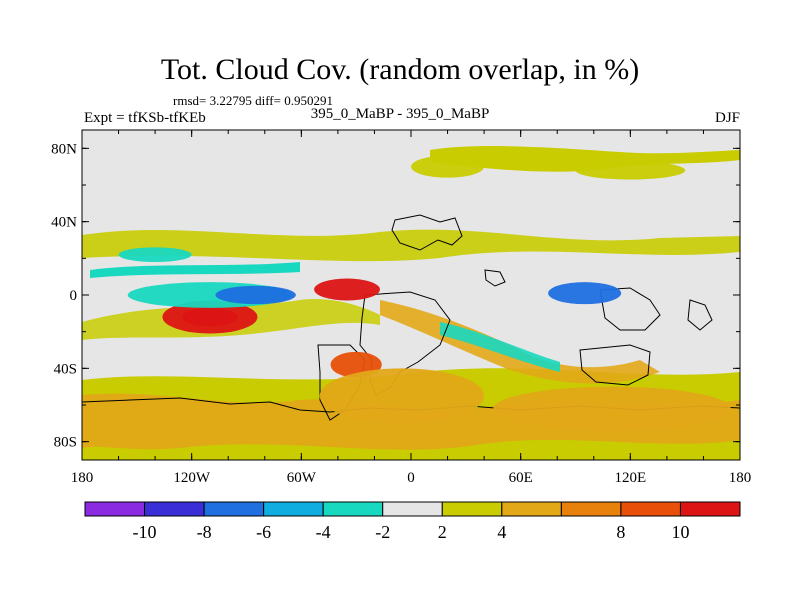  I want to click on colorbar-label: -8, so click(204, 532).